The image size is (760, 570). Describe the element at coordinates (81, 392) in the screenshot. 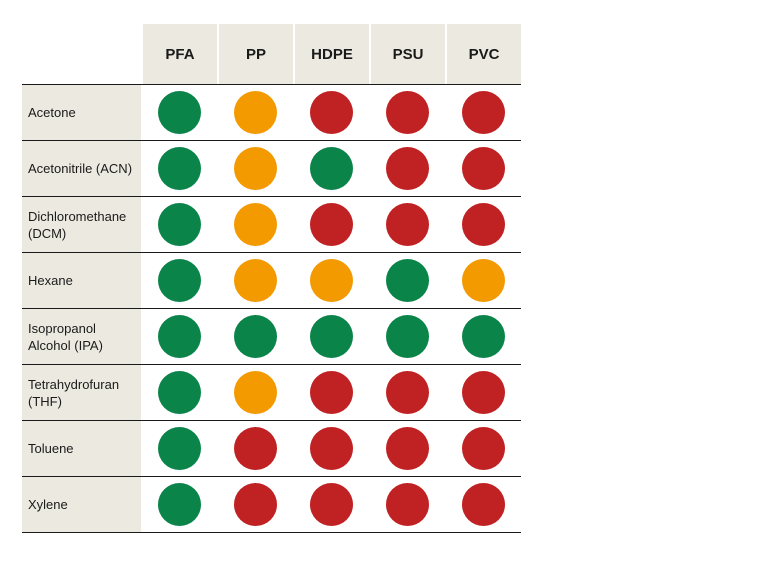

I see `row-label: Tetrahydrofuran (THF)` at that location.